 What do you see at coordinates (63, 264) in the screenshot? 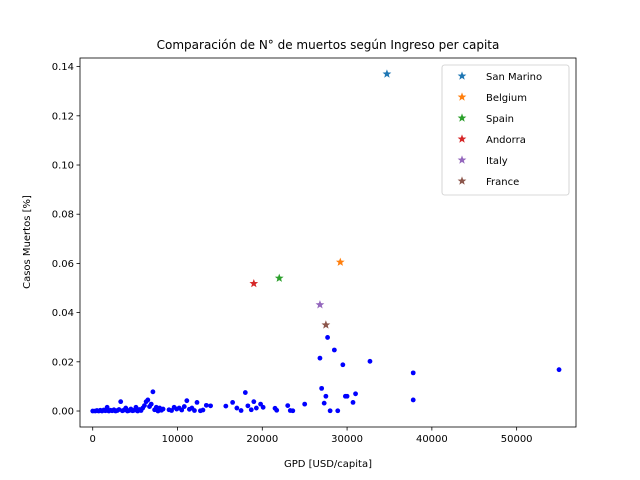
I see `y-tick-label: 0.06` at bounding box center [63, 264].